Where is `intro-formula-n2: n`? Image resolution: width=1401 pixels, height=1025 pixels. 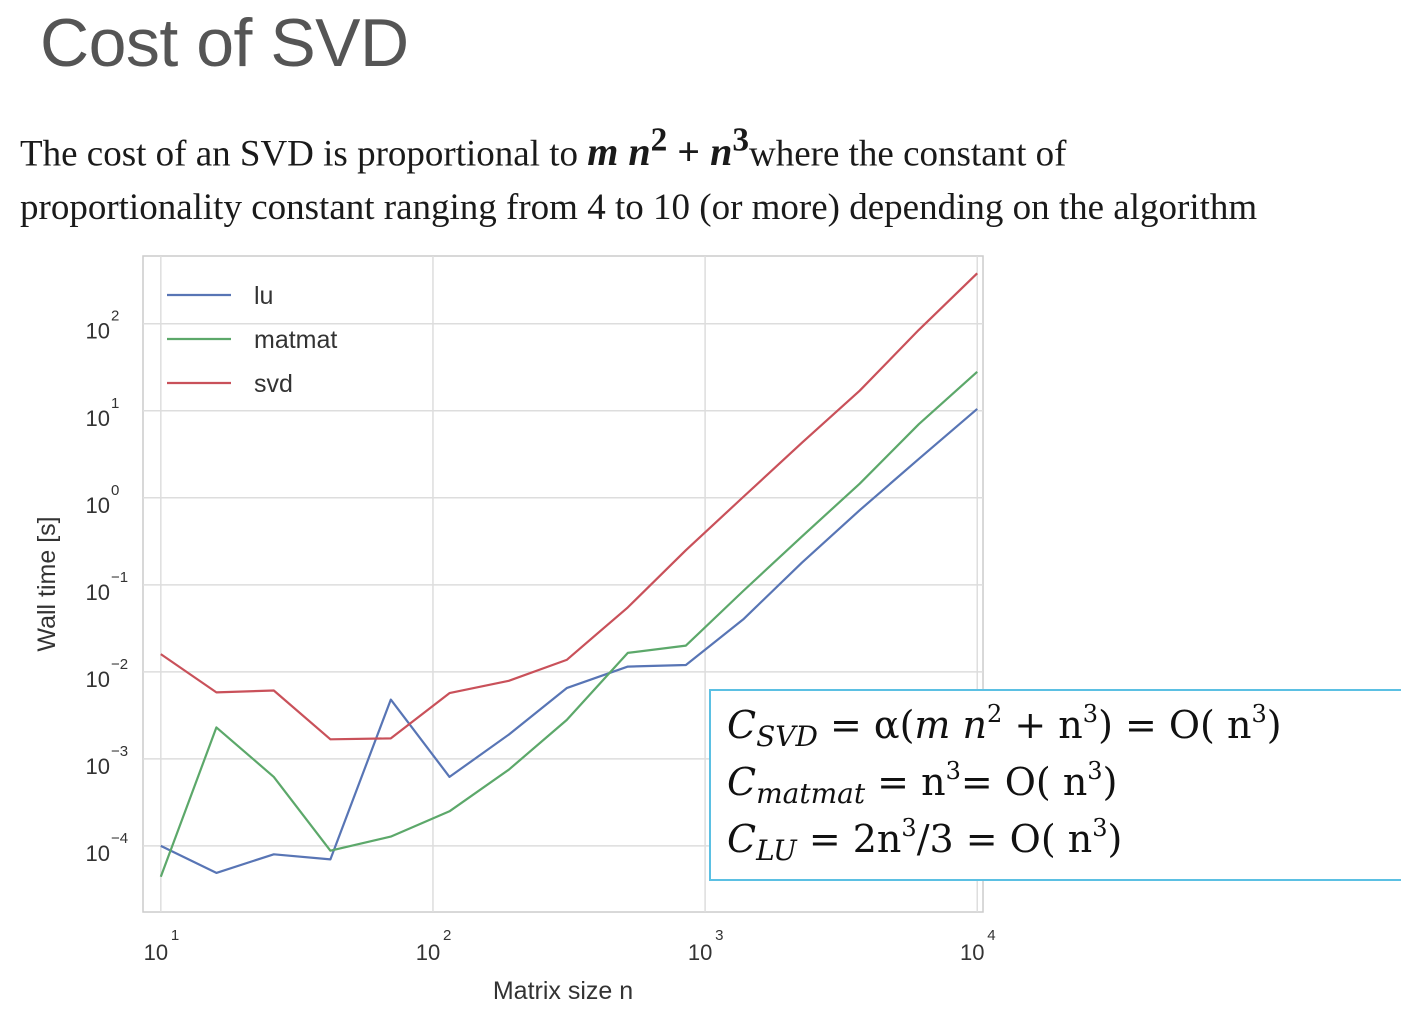
intro-formula-n2: n is located at coordinates (721, 152).